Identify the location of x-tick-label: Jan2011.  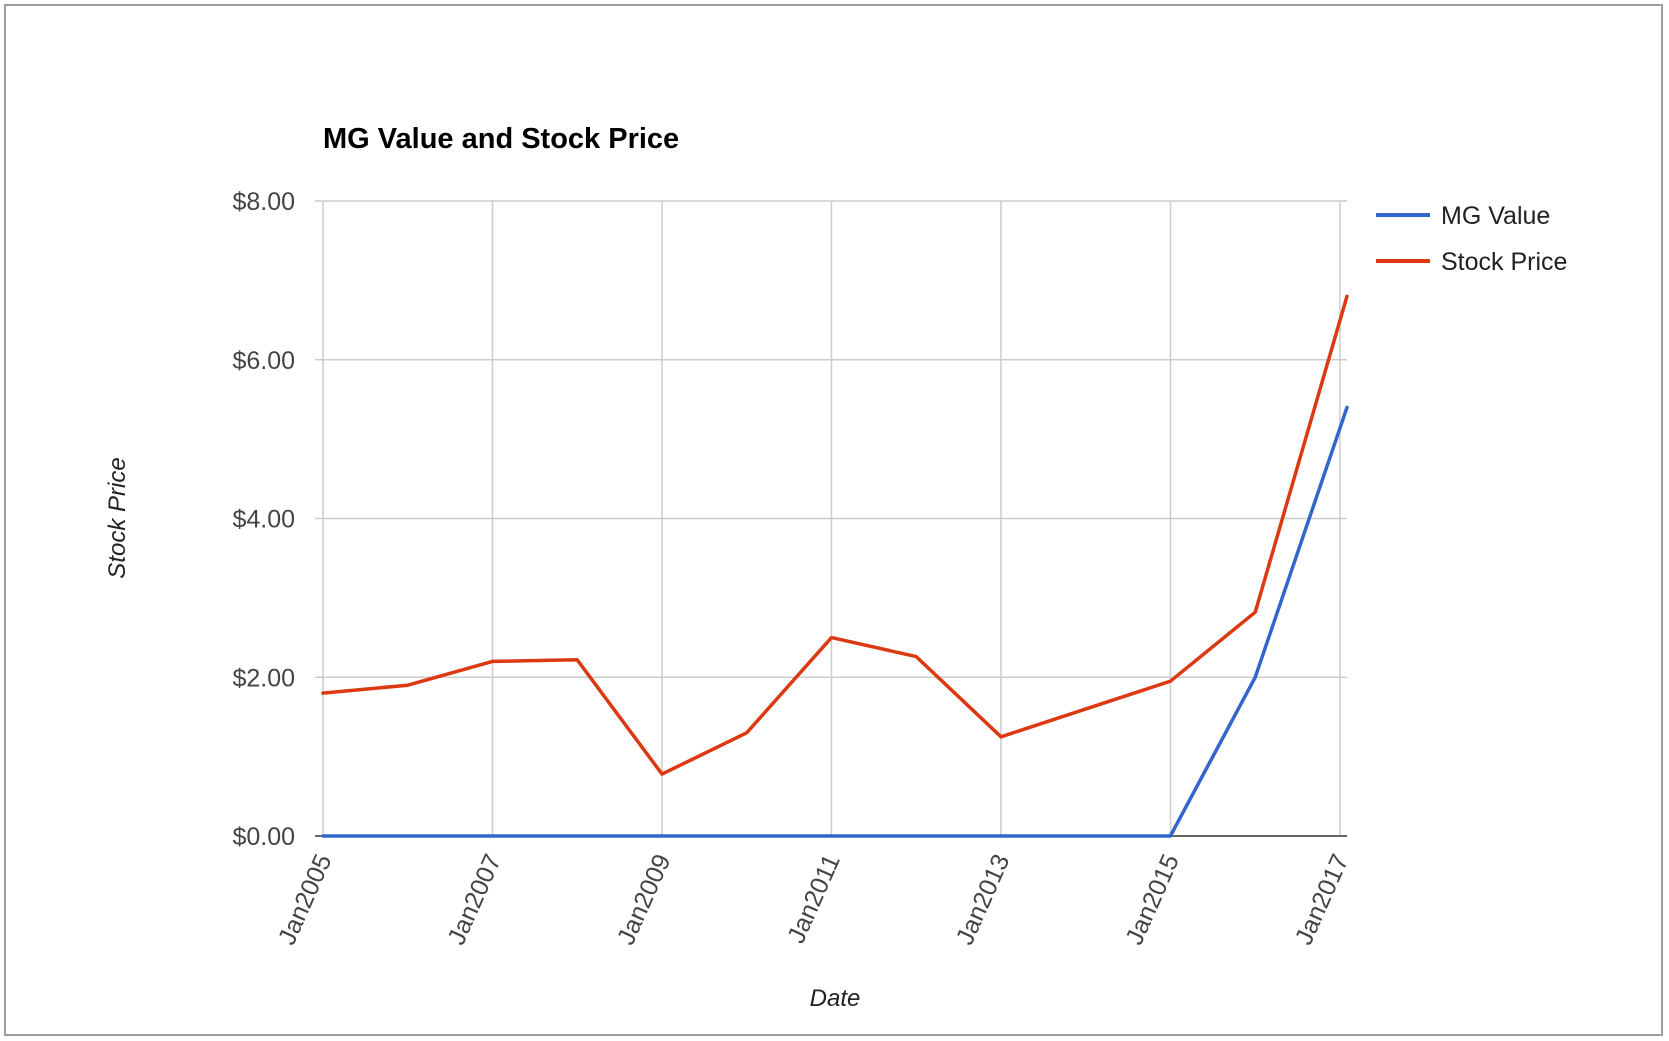
(814, 898).